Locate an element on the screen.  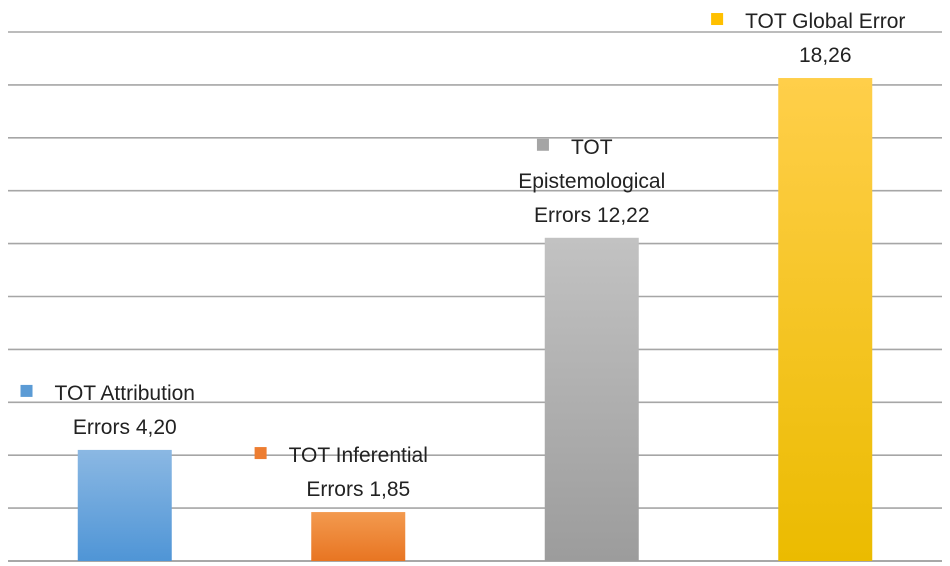
data-label-text: TOT is located at coordinates (592, 147).